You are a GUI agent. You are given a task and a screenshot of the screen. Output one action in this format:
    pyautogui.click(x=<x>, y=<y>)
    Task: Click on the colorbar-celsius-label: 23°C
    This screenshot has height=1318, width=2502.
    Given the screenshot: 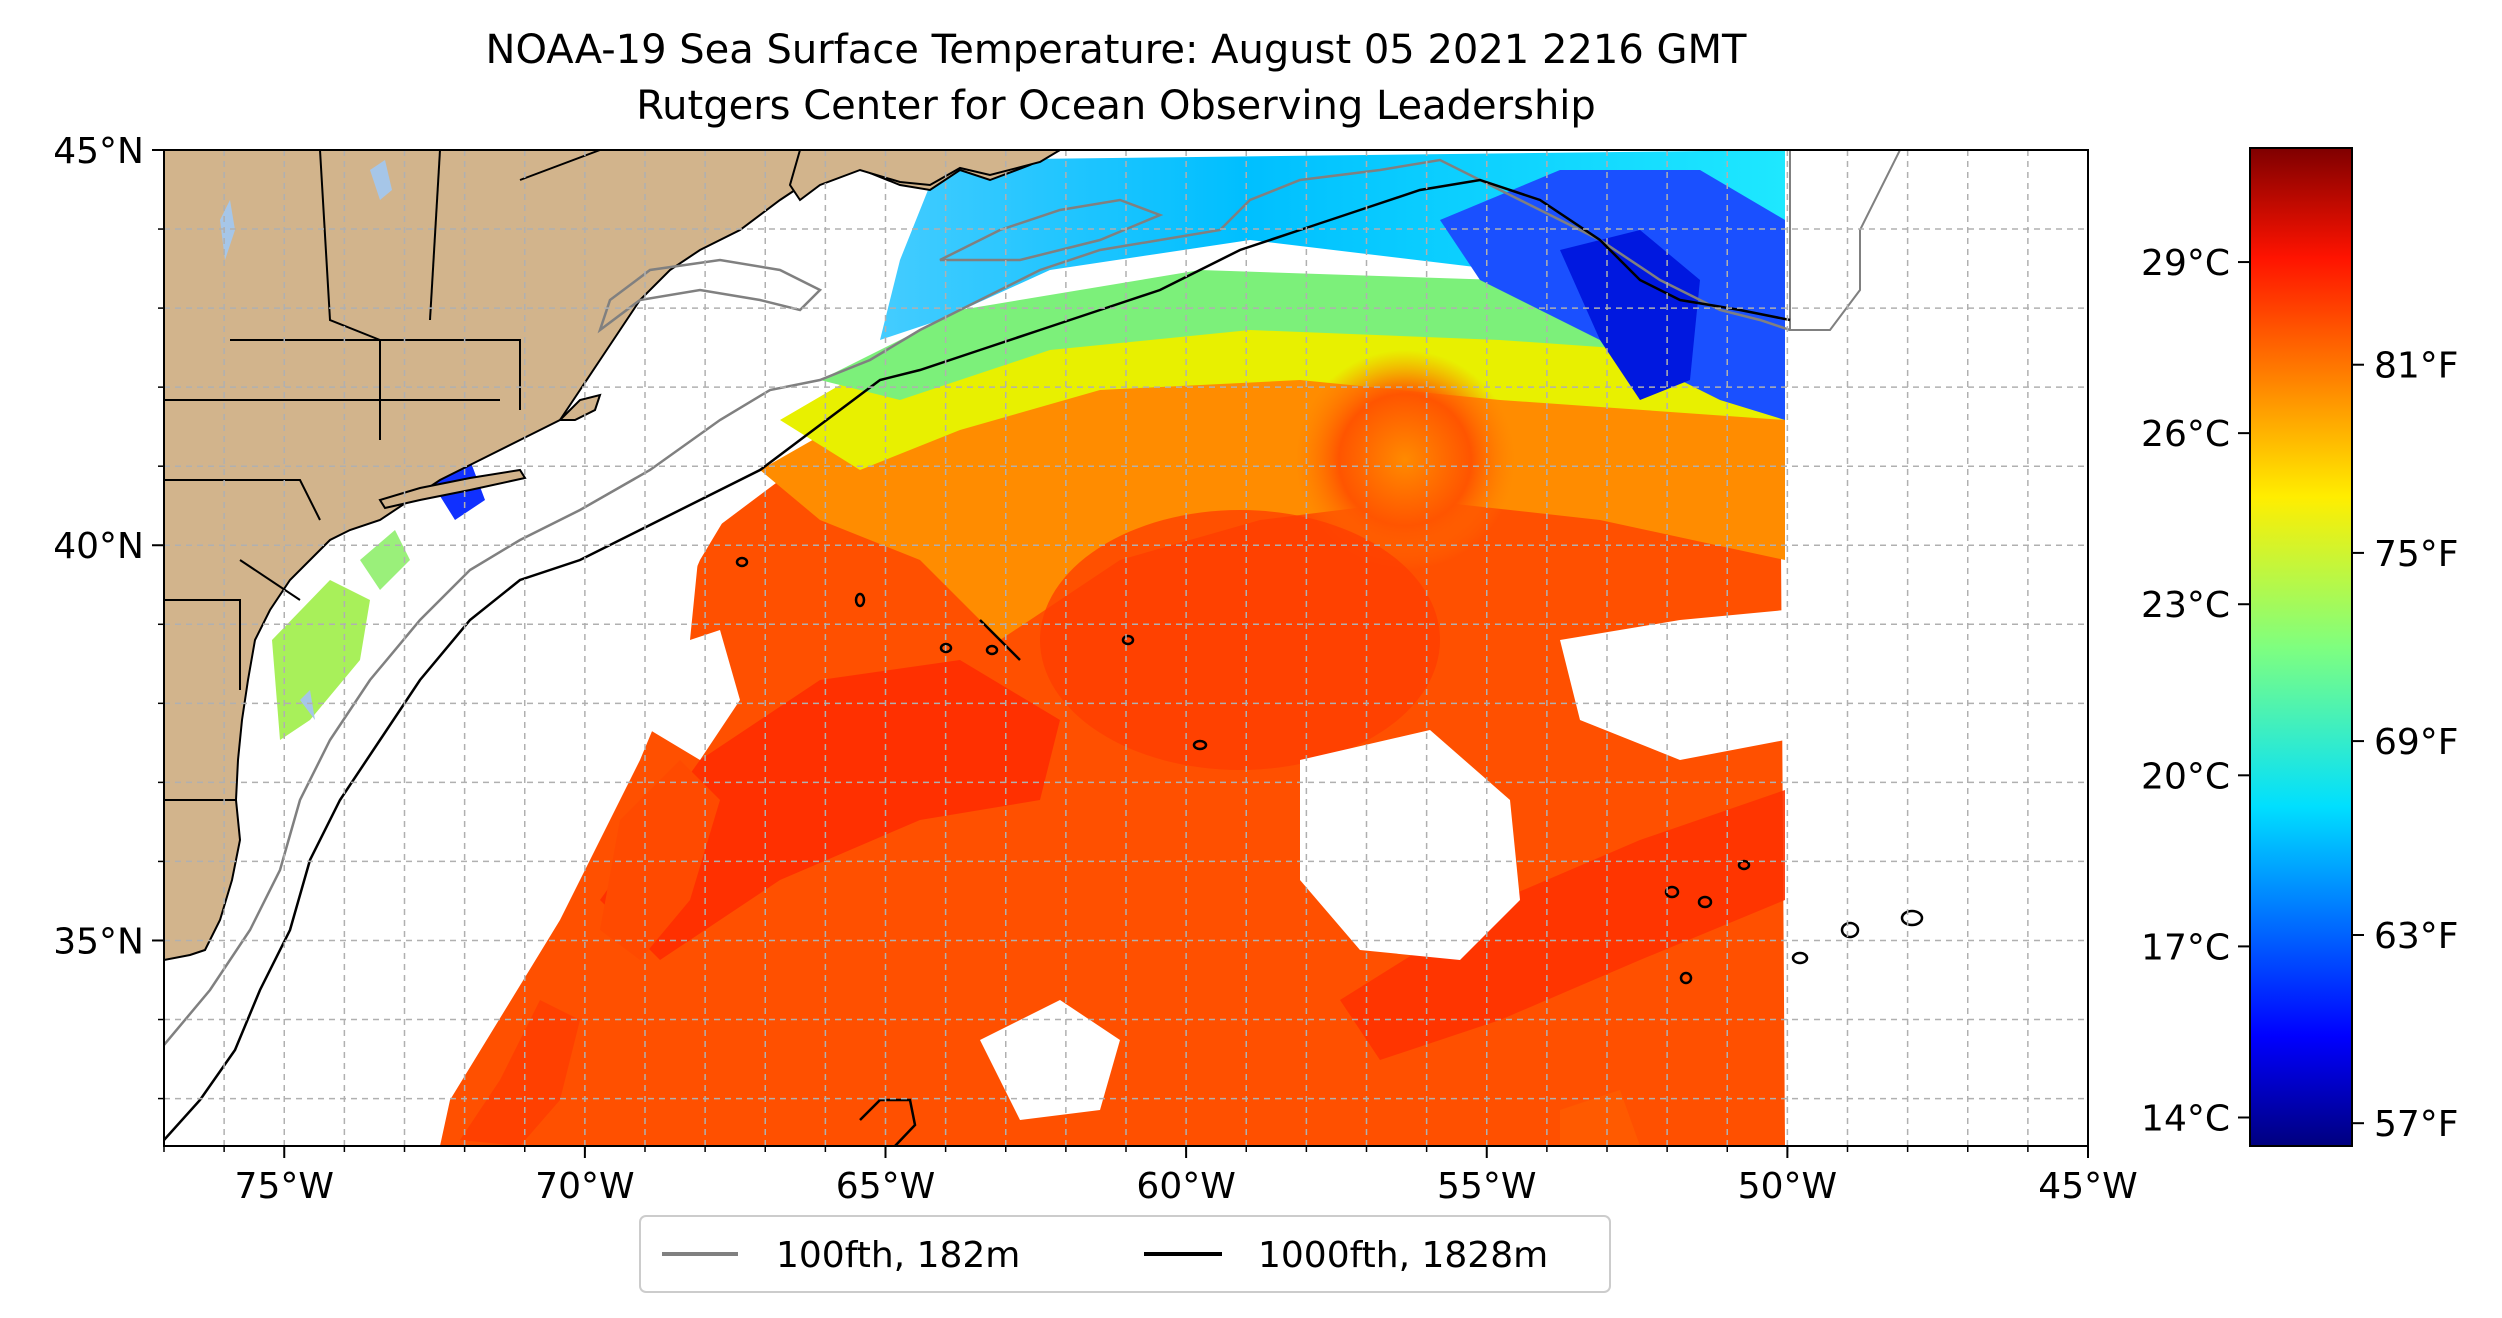 What is the action you would take?
    pyautogui.click(x=2185, y=605)
    